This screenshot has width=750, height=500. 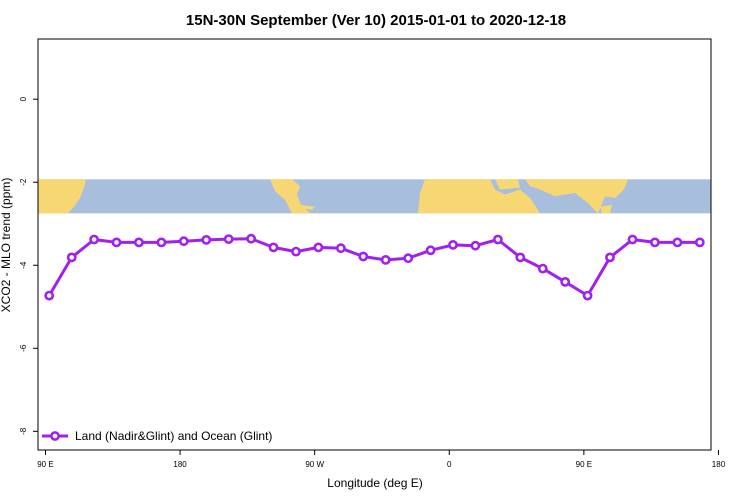 What do you see at coordinates (6, 245) in the screenshot?
I see `y-axis-label: XCO2 - MLO trend (ppm)` at bounding box center [6, 245].